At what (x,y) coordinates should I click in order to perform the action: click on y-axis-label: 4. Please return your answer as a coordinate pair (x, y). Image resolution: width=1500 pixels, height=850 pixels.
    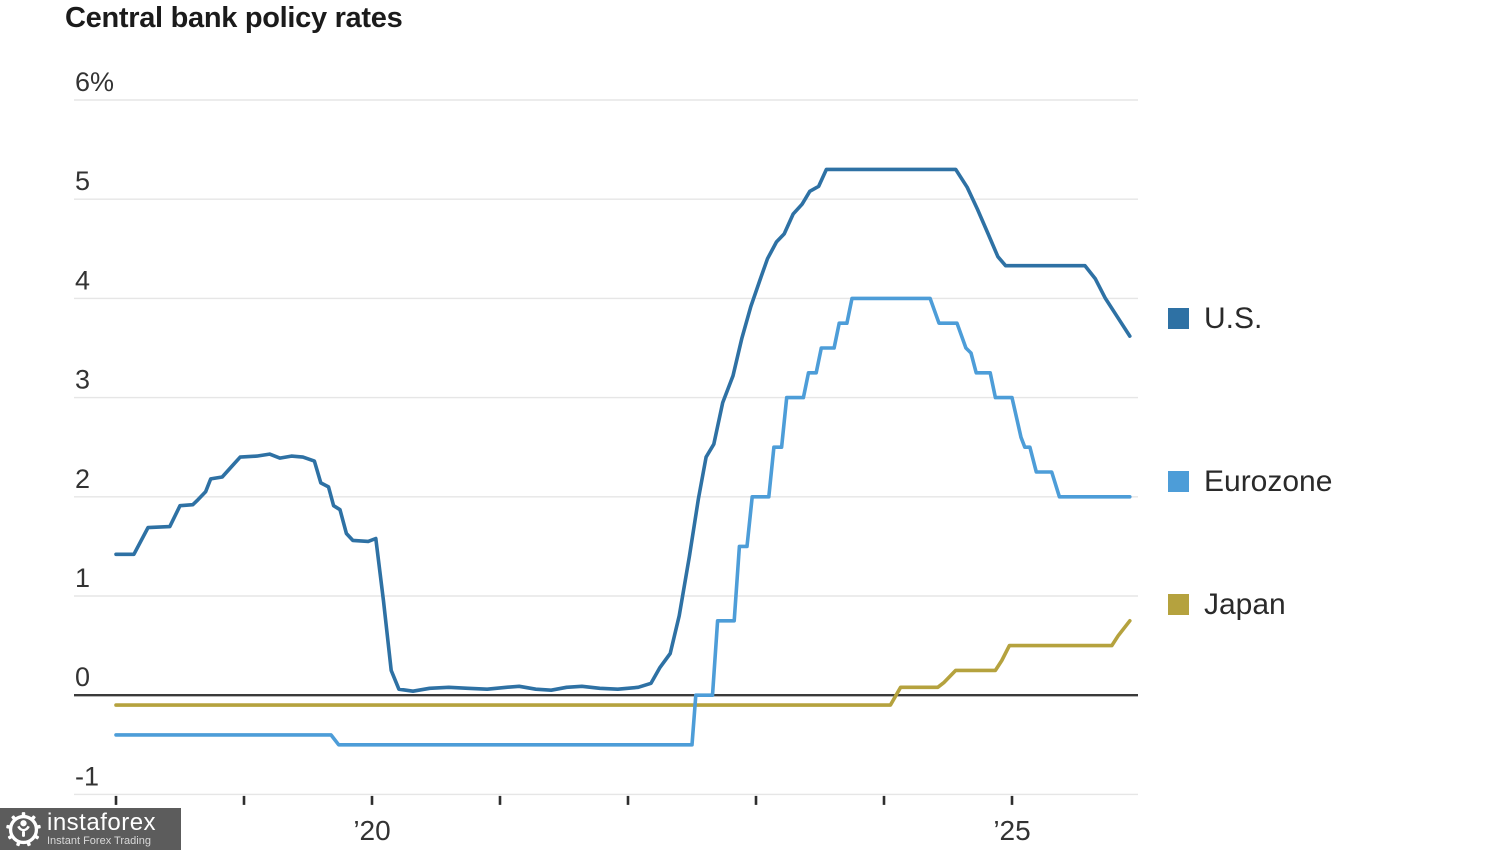
    Looking at the image, I should click on (82, 280).